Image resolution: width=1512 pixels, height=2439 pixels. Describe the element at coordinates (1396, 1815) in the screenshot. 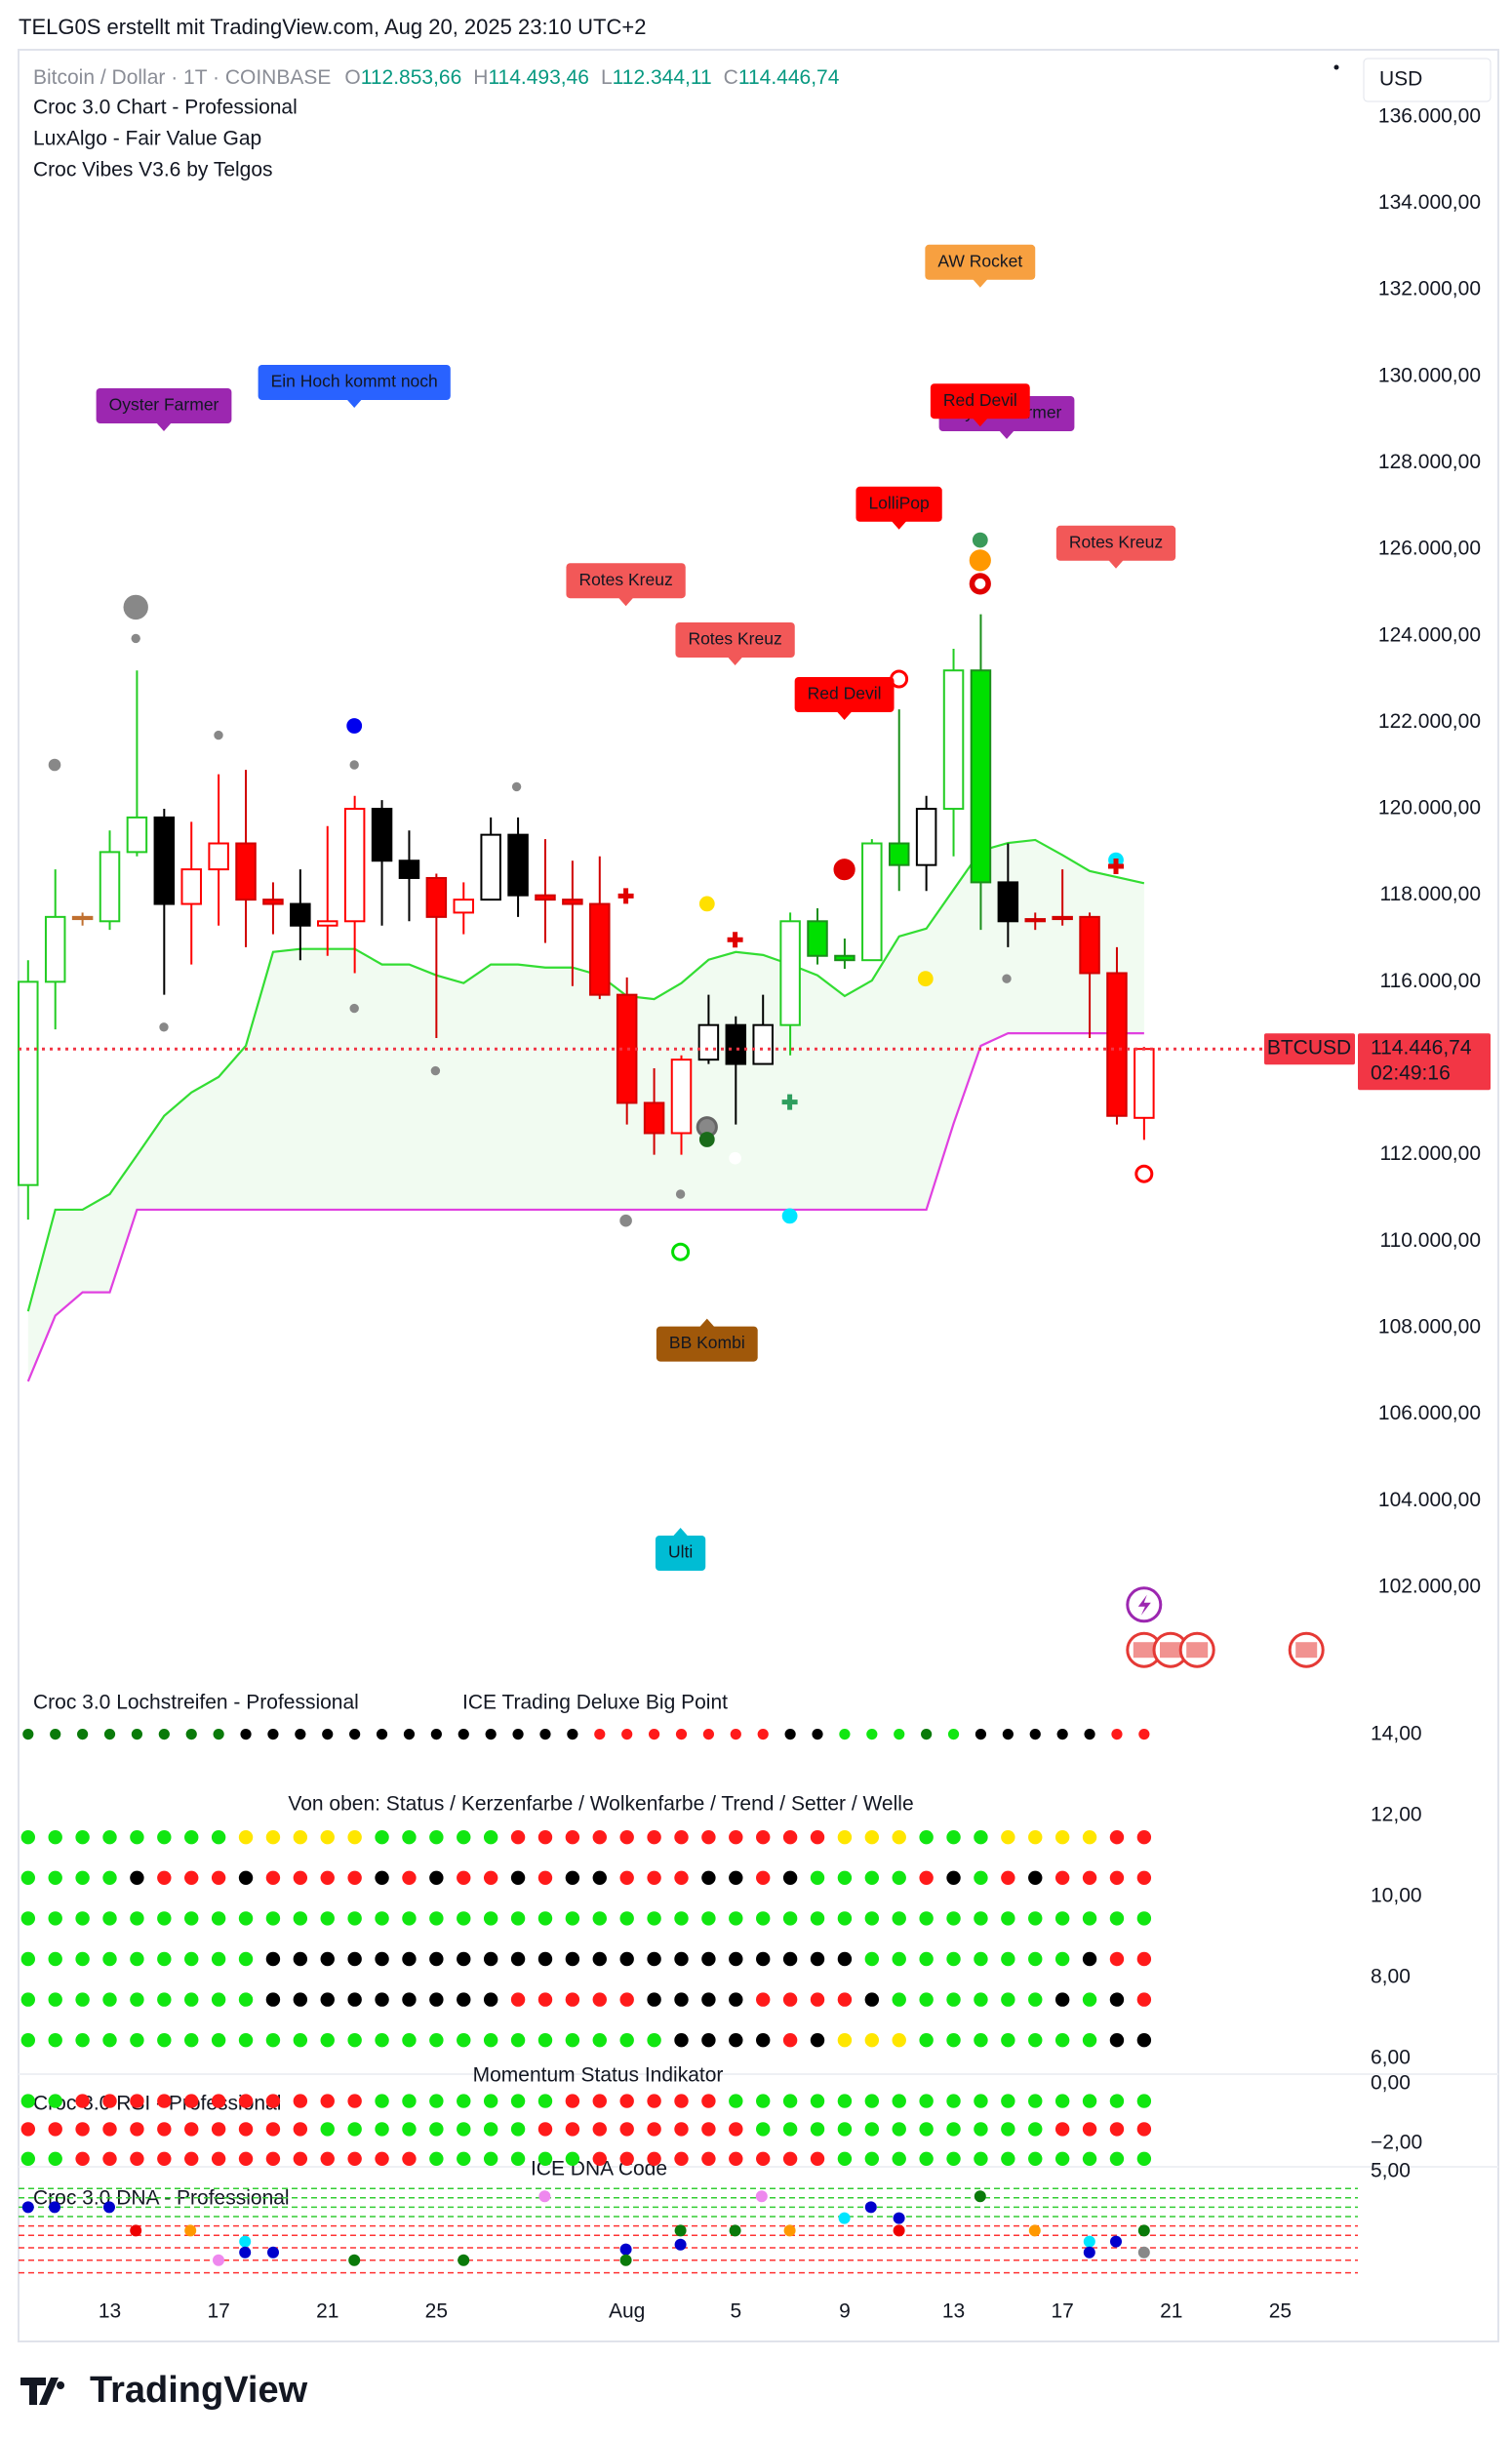

I see `pane-tick-label: 12,00` at that location.